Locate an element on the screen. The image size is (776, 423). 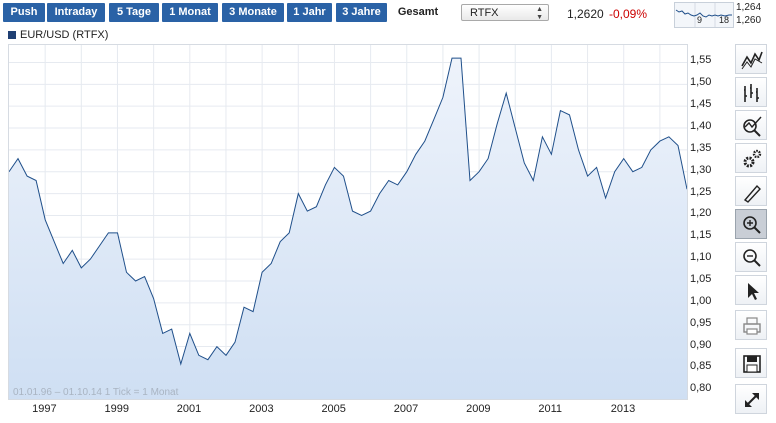
range-button-1-jahr: 1 Jahr is located at coordinates (309, 12).